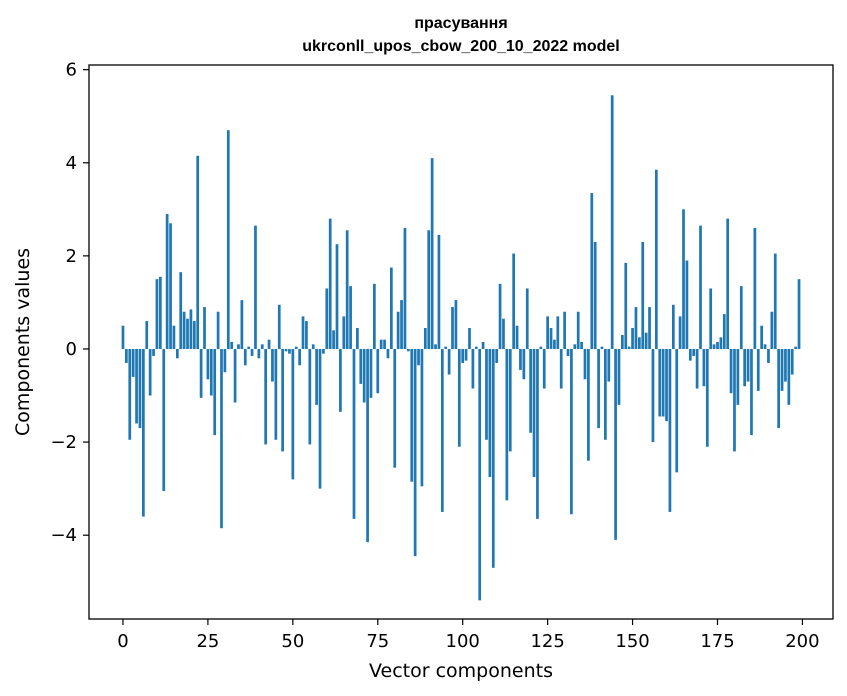 This screenshot has height=696, width=847. Describe the element at coordinates (460, 46) in the screenshot. I see `chart-title-line-2: ukrconll_upos_cbow_200_10_2022 model` at that location.